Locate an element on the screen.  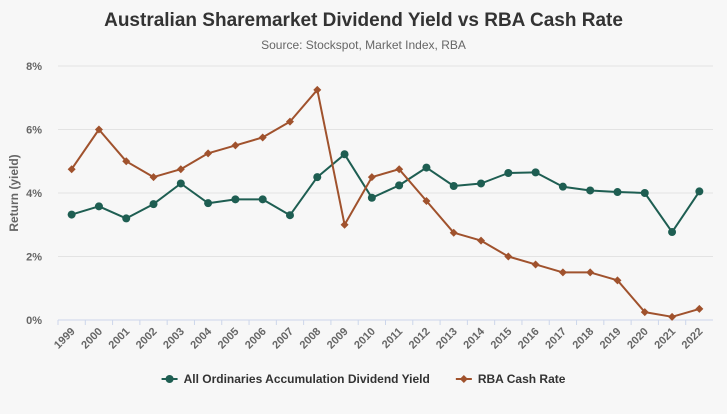
y-tick-label: 0% is located at coordinates (34, 321).